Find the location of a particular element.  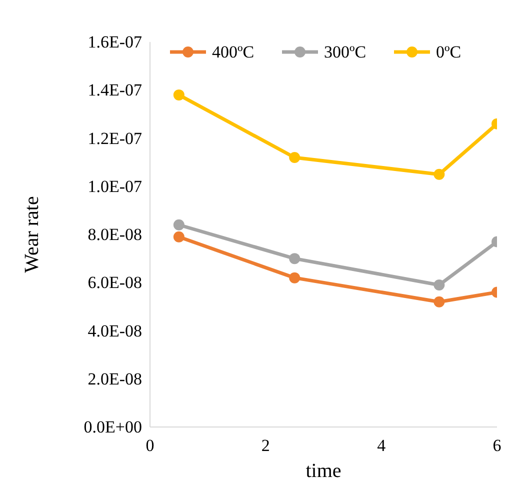

legend-label: 0ºC is located at coordinates (449, 52).